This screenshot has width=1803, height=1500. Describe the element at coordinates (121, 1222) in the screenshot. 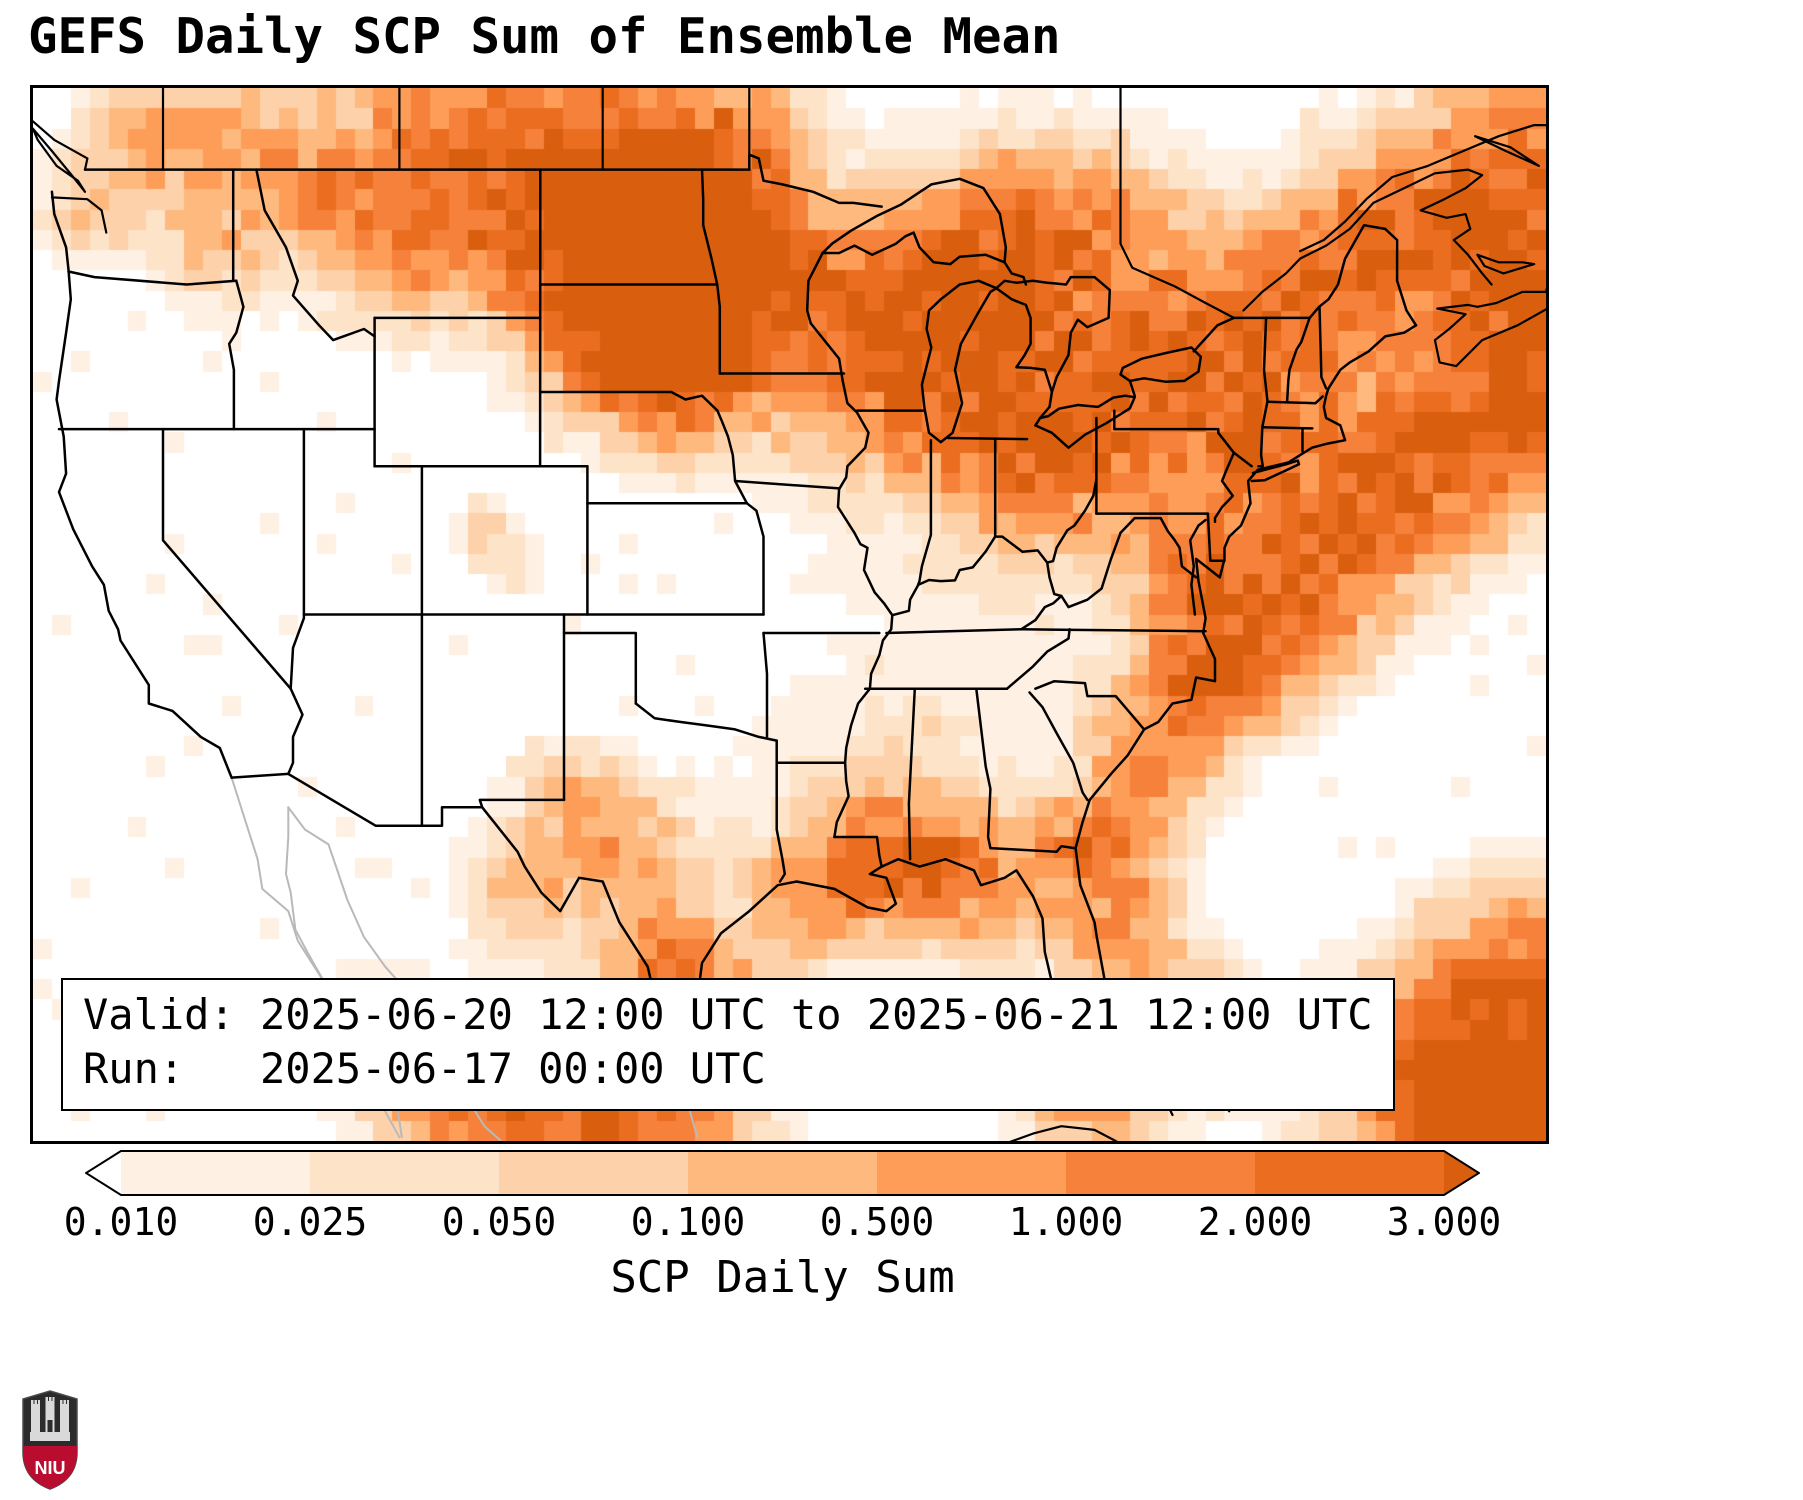

I see `colorbar-tick-label: 0.010` at that location.